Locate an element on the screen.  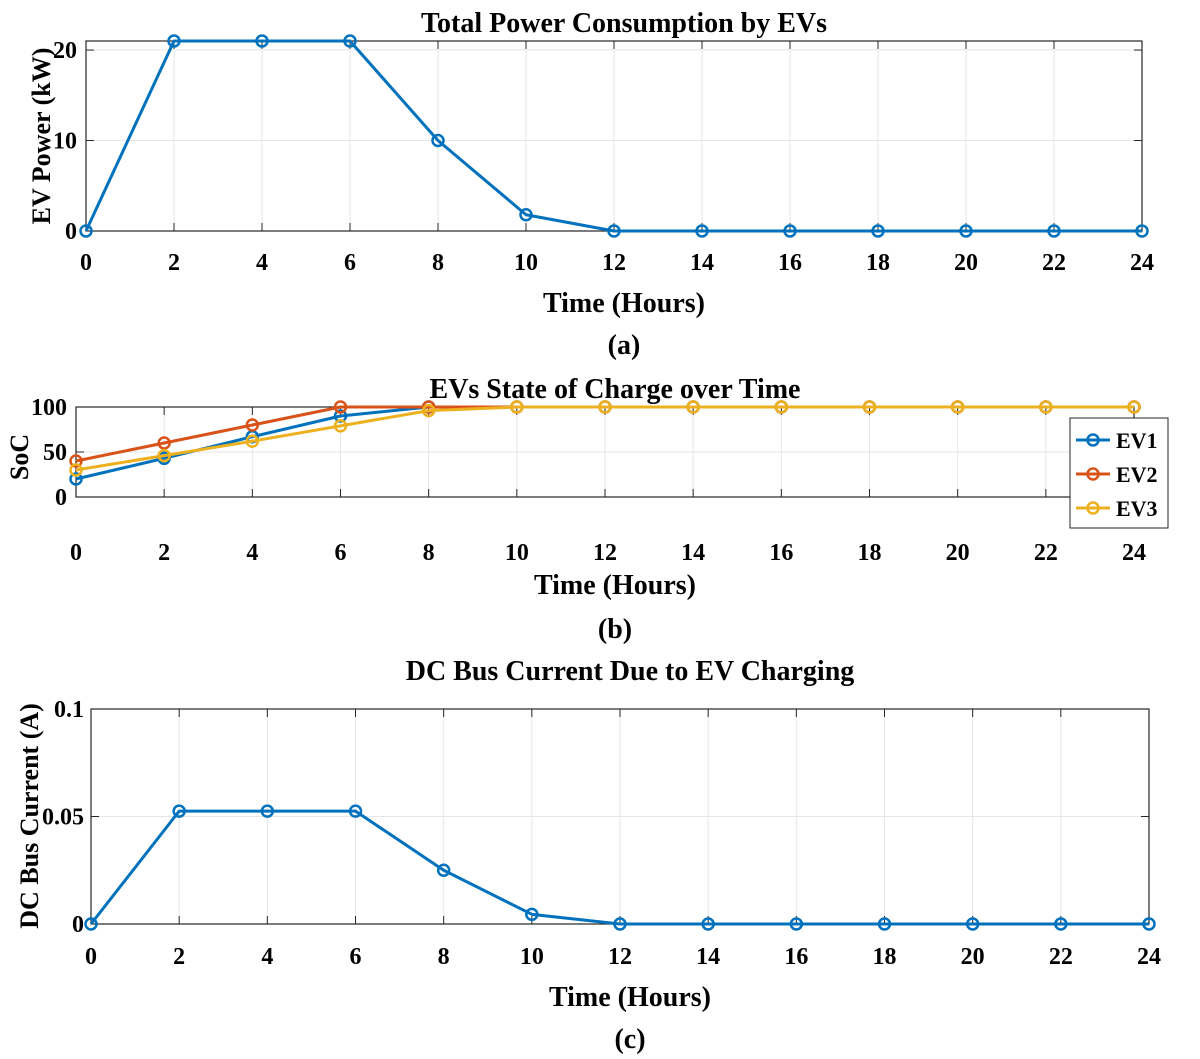
y-tick-label: 10 is located at coordinates (65, 142).